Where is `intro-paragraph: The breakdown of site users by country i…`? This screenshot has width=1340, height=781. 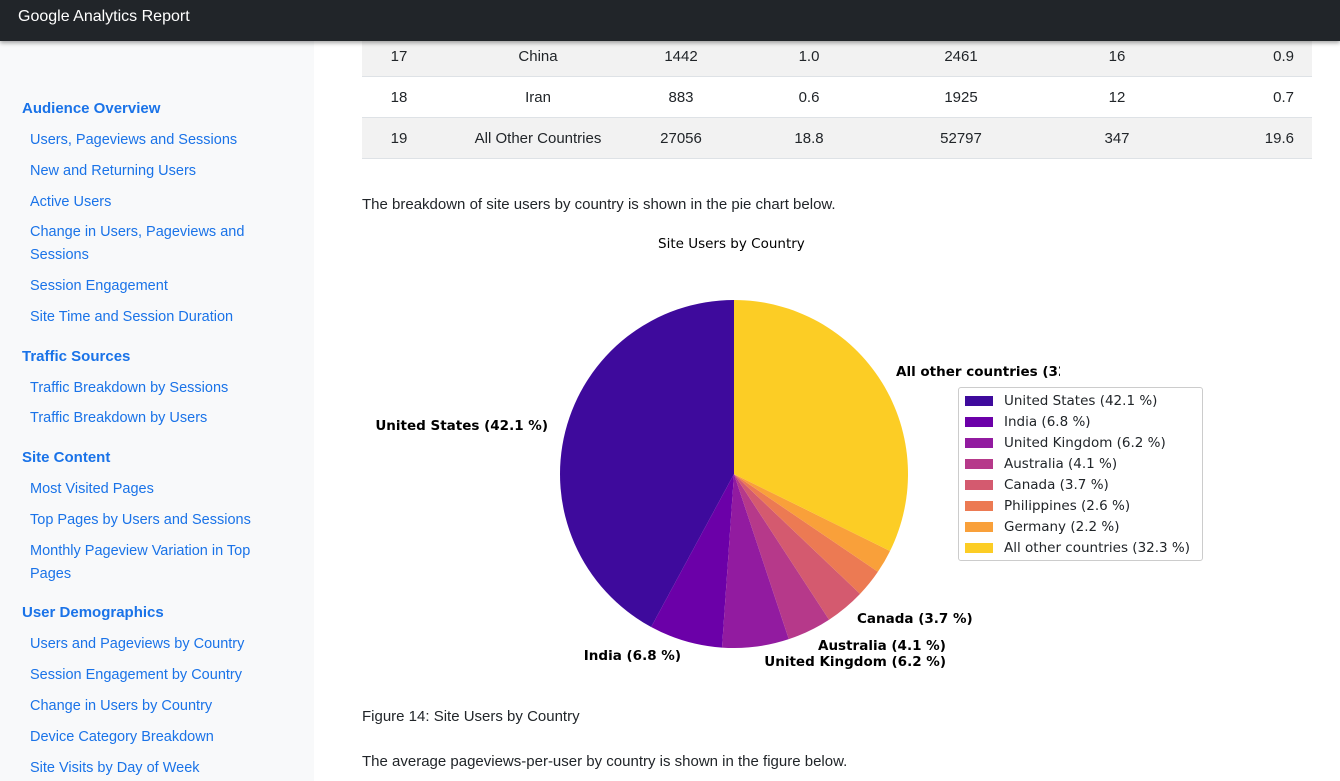
intro-paragraph: The breakdown of site users by country i… is located at coordinates (599, 204).